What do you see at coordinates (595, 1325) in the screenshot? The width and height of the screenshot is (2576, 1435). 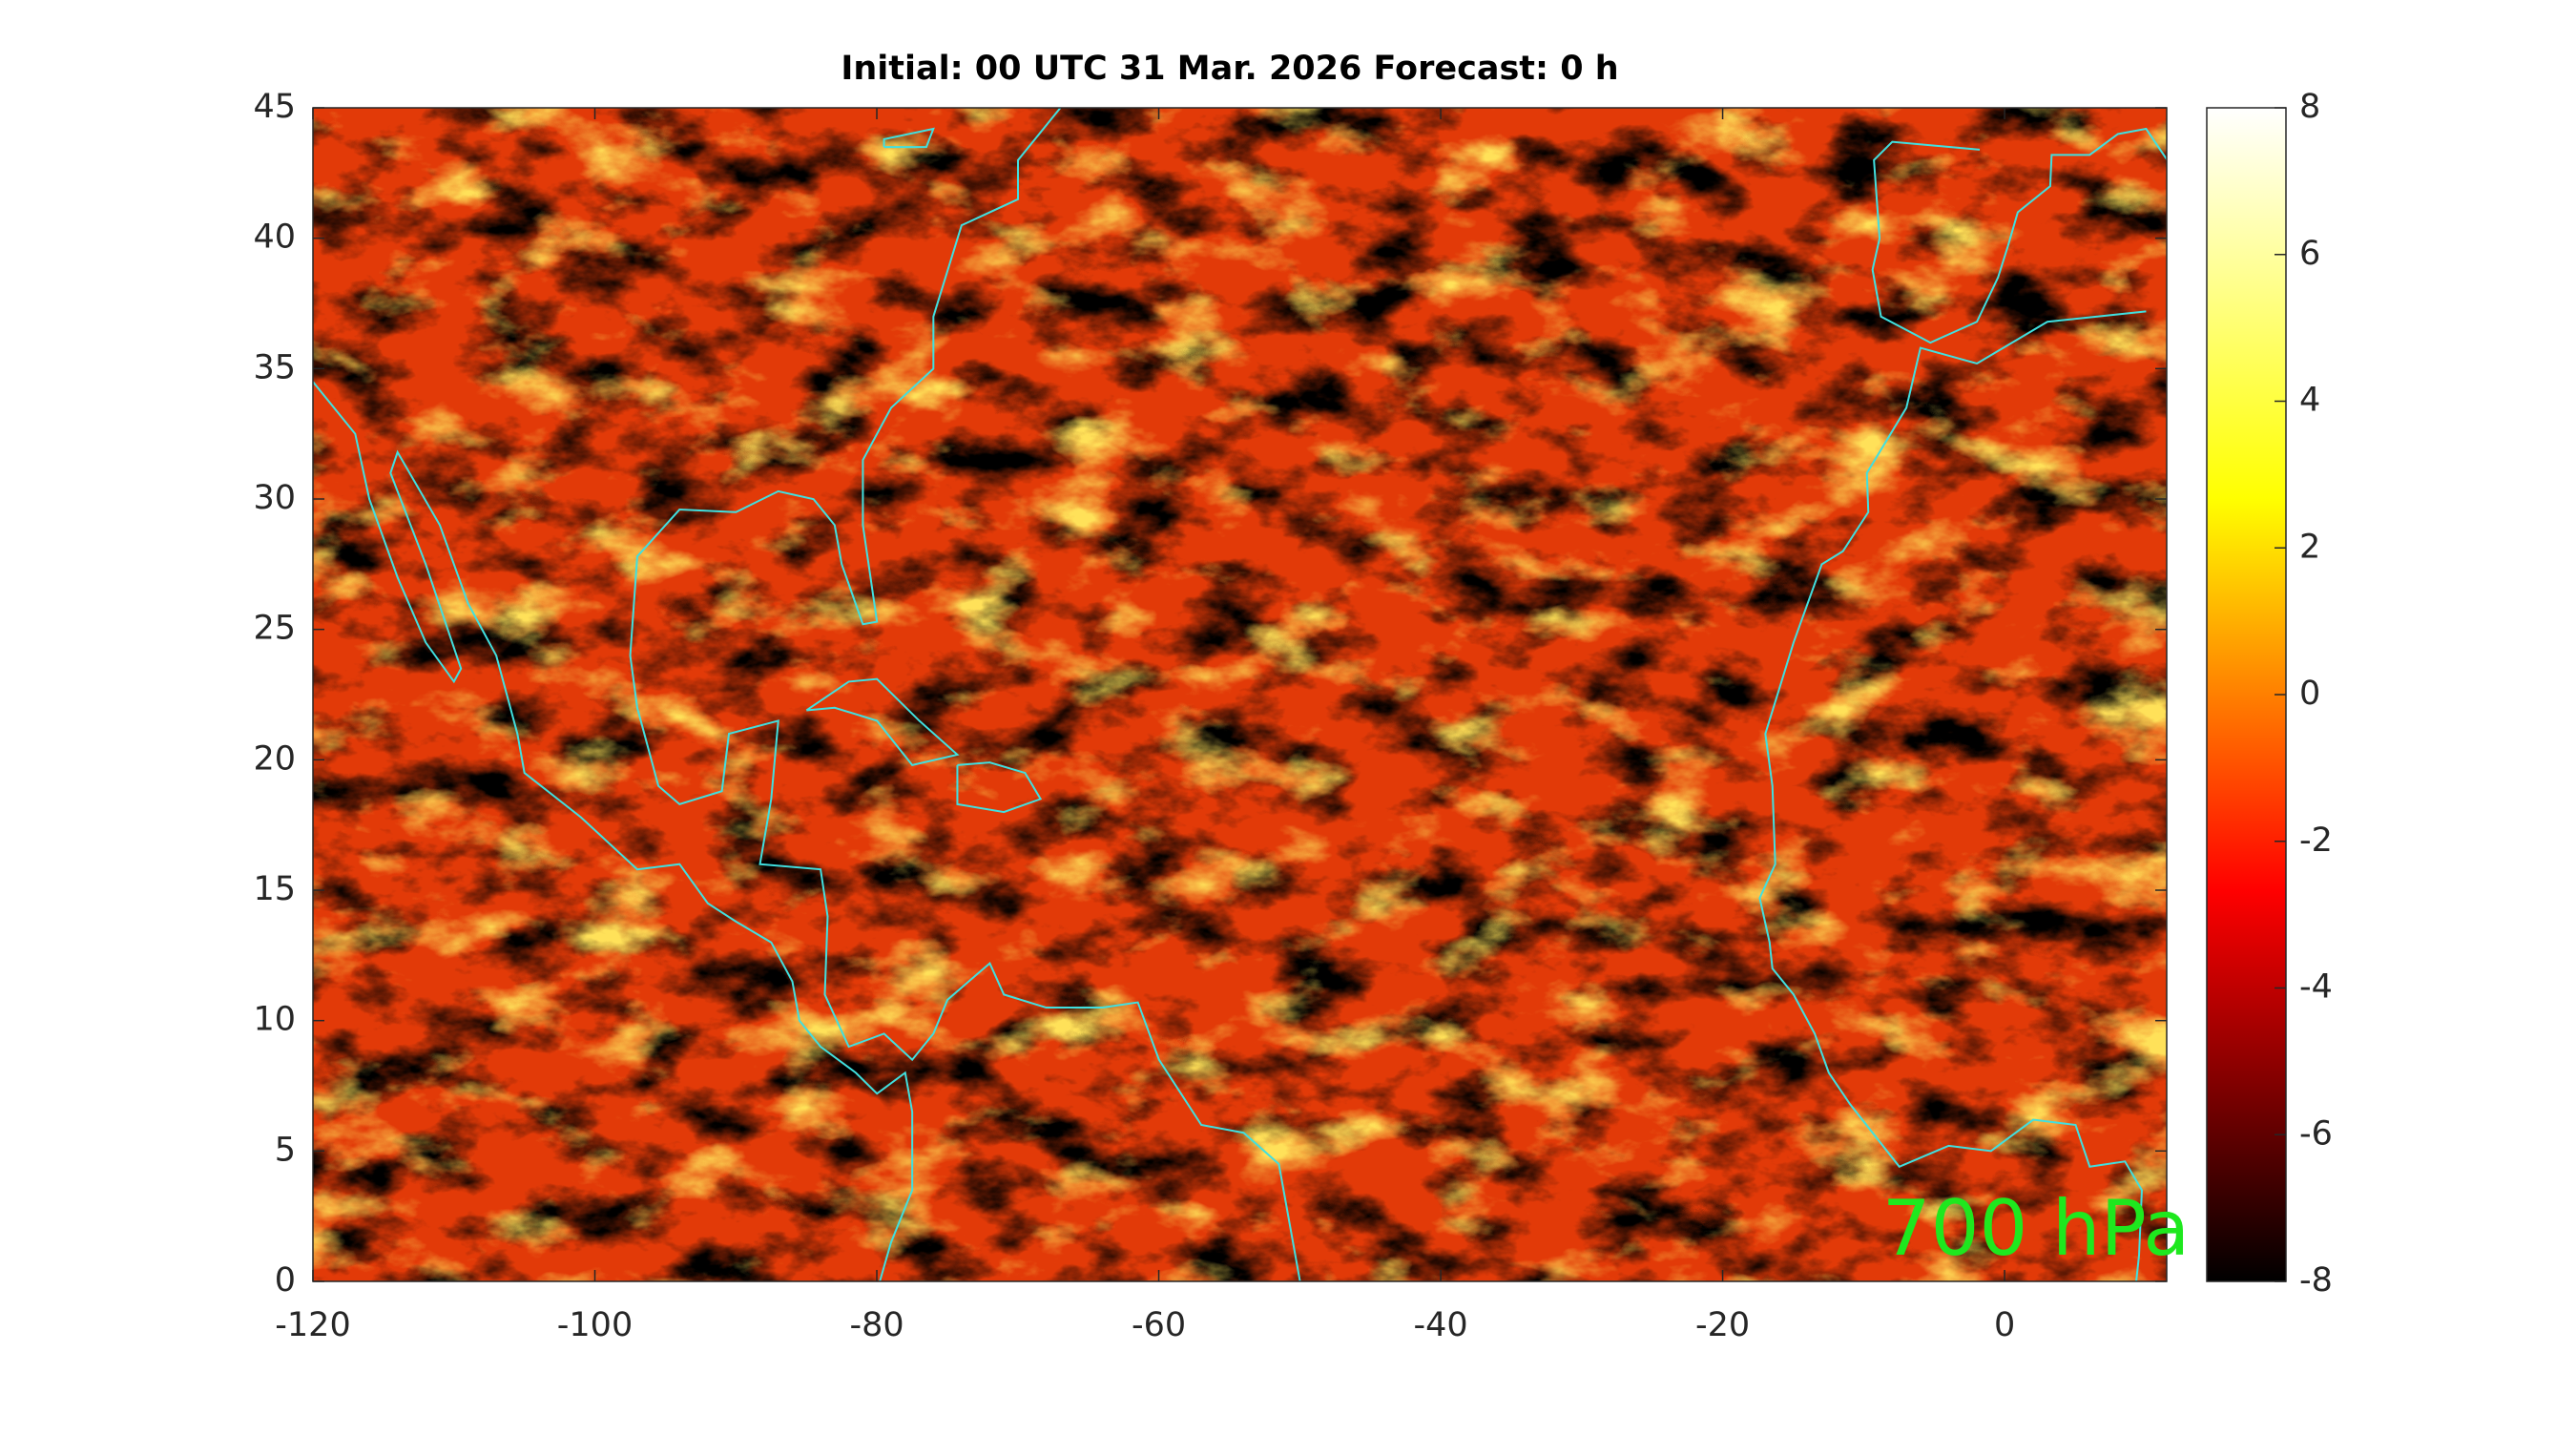 I see `x-tick-label: -100` at bounding box center [595, 1325].